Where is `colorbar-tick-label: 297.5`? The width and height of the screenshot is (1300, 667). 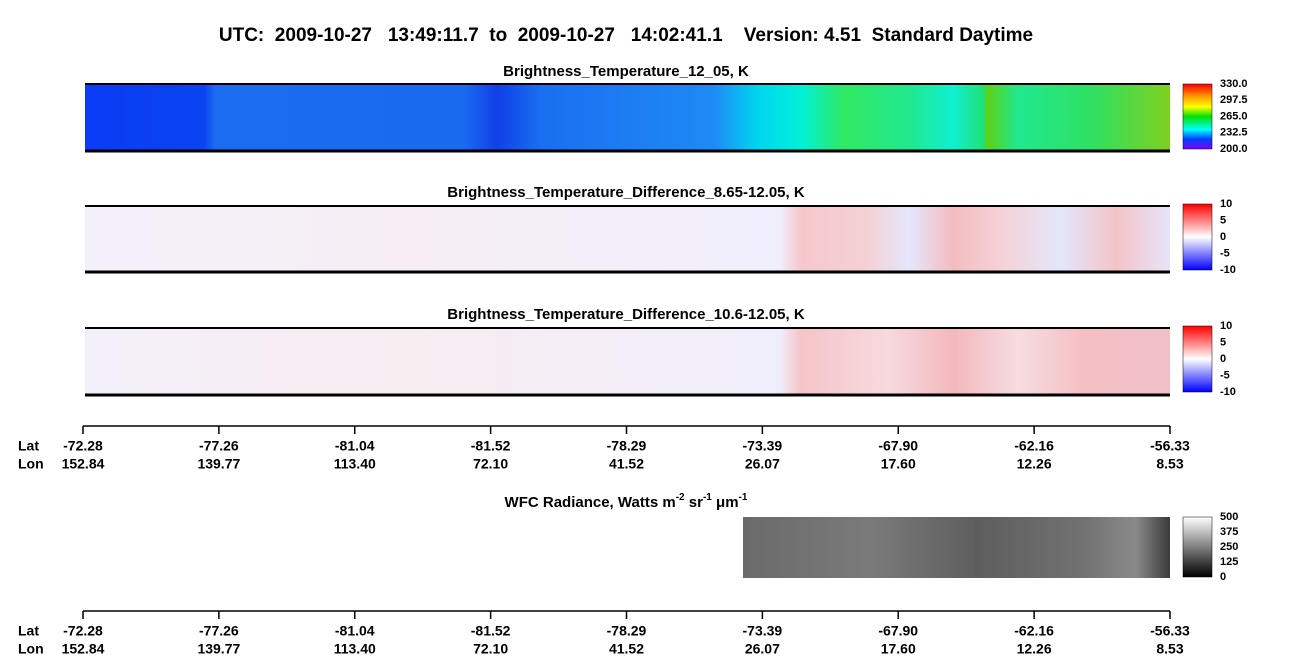
colorbar-tick-label: 297.5 is located at coordinates (1234, 100).